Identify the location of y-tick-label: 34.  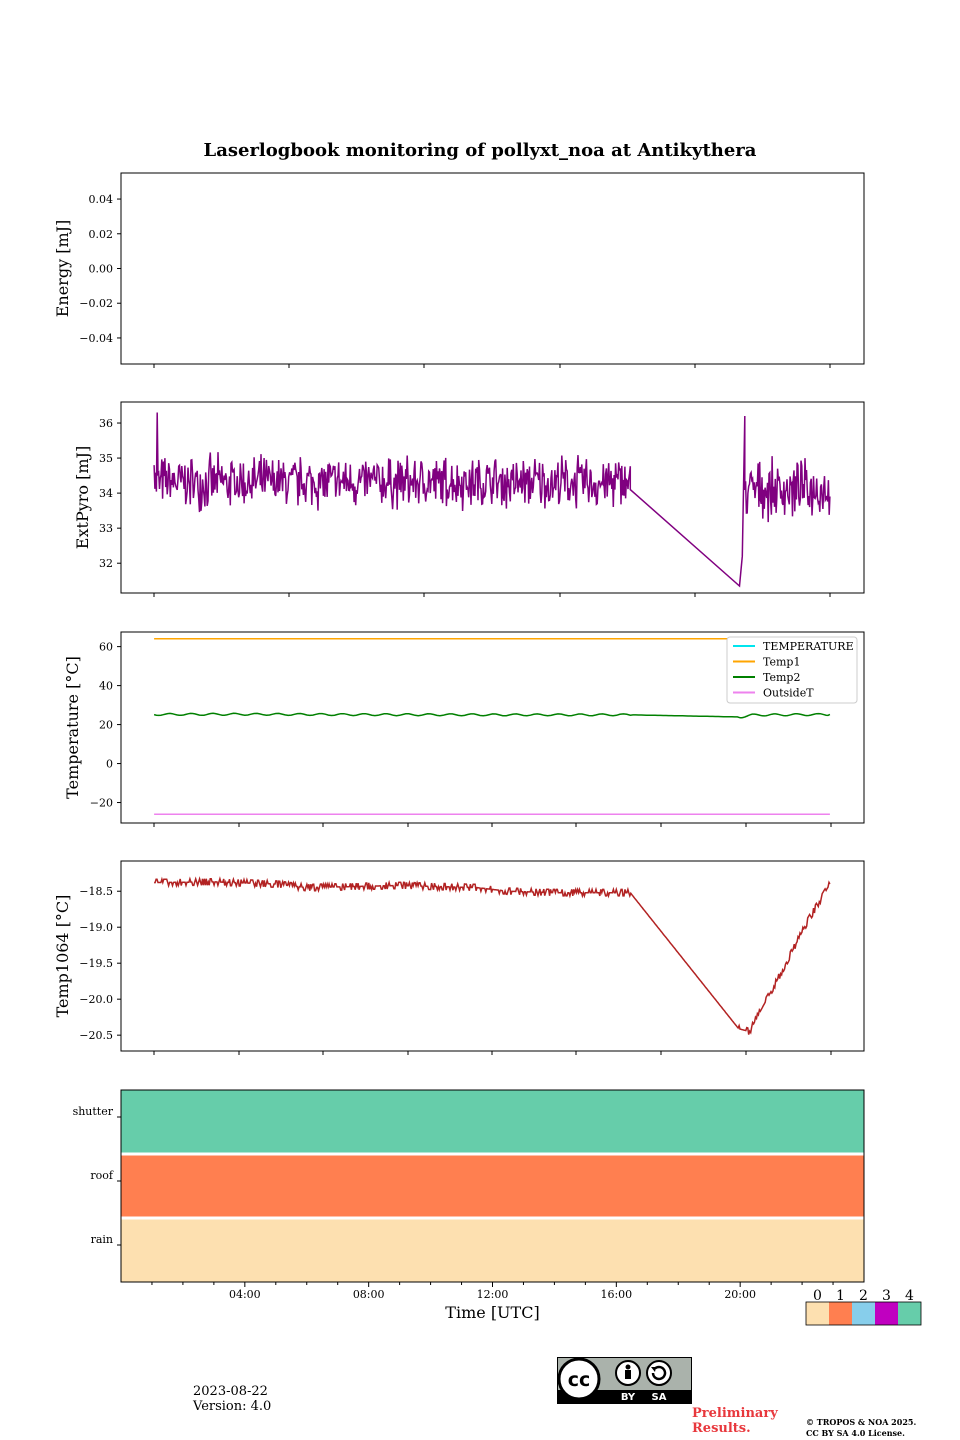
(106, 493).